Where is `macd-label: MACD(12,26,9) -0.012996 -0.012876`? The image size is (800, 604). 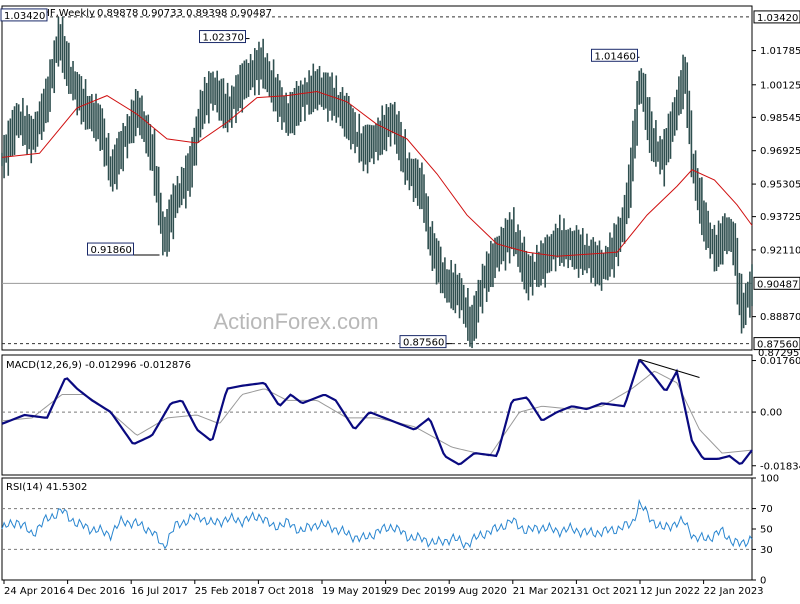 macd-label: MACD(12,26,9) -0.012996 -0.012876 is located at coordinates (98, 365).